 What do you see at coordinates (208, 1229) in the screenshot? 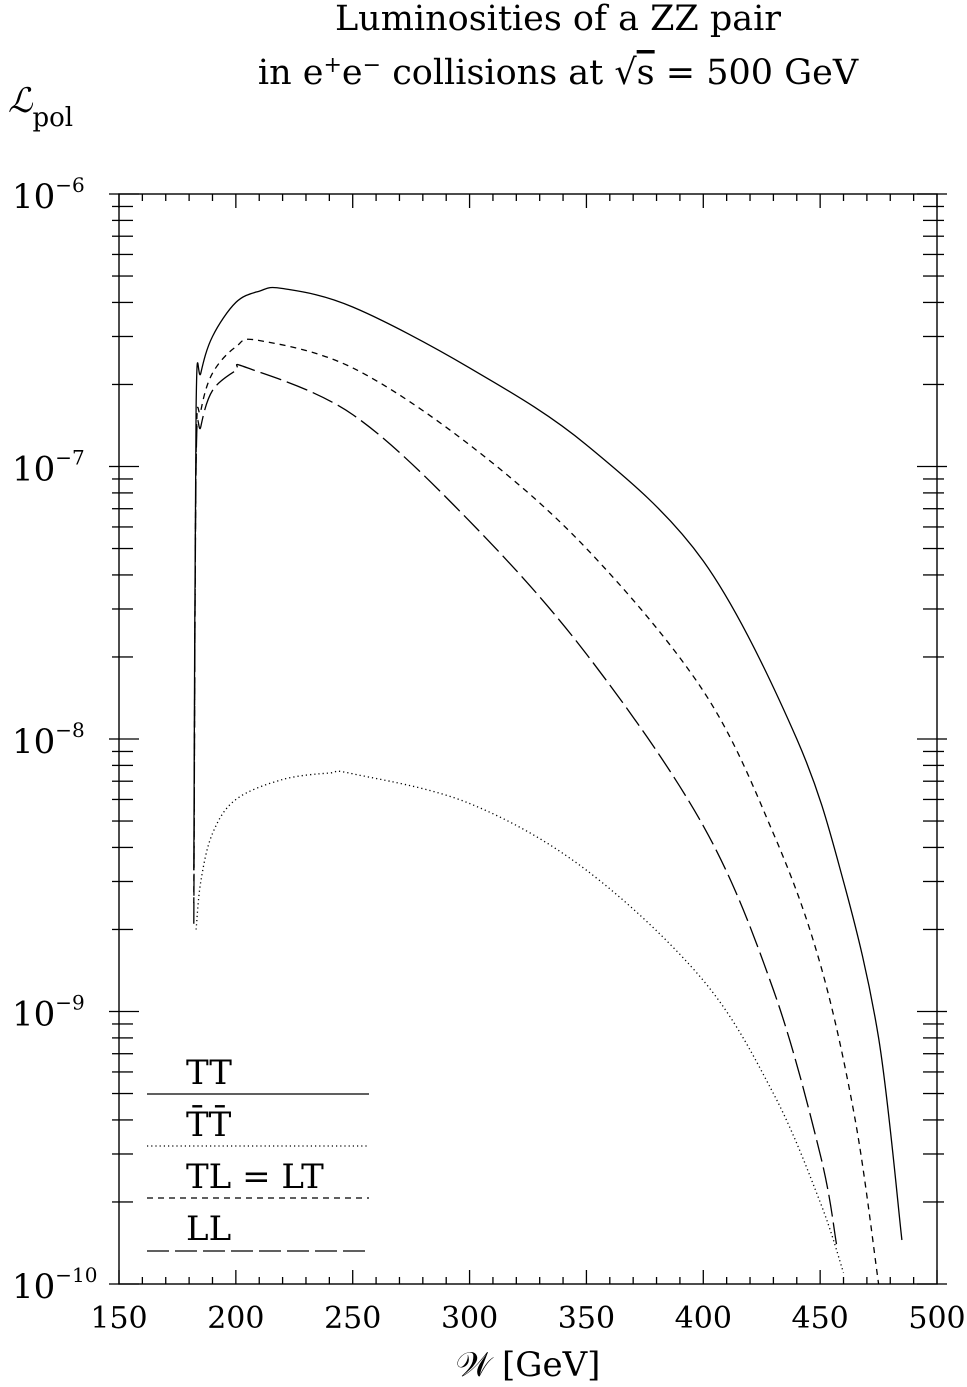
I see `legend-label-ll: LL` at bounding box center [208, 1229].